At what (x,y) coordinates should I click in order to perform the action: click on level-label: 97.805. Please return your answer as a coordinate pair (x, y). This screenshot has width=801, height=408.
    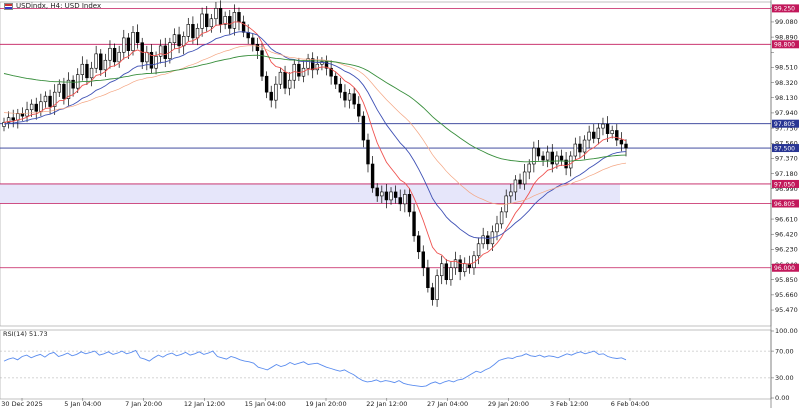
    Looking at the image, I should click on (784, 124).